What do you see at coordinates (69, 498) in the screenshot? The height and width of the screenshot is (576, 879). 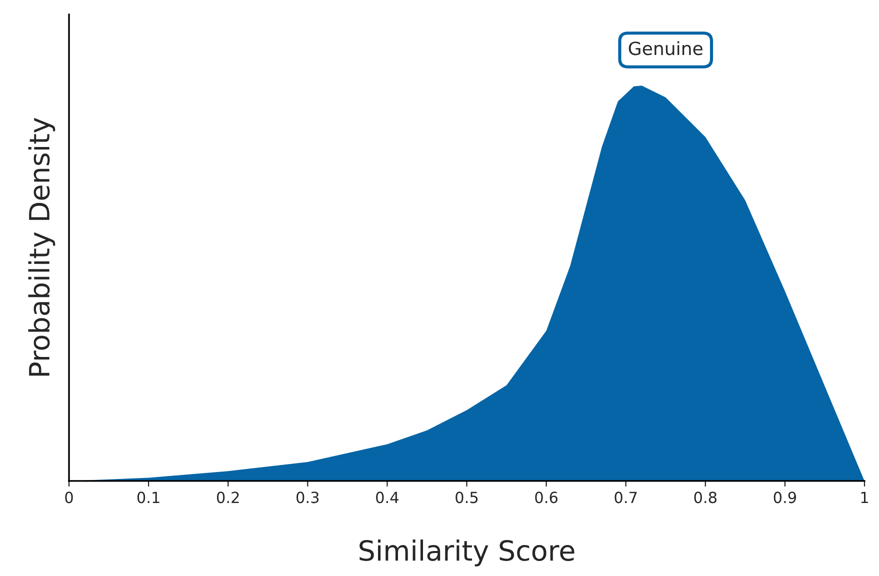 I see `x-tick-label: 0` at bounding box center [69, 498].